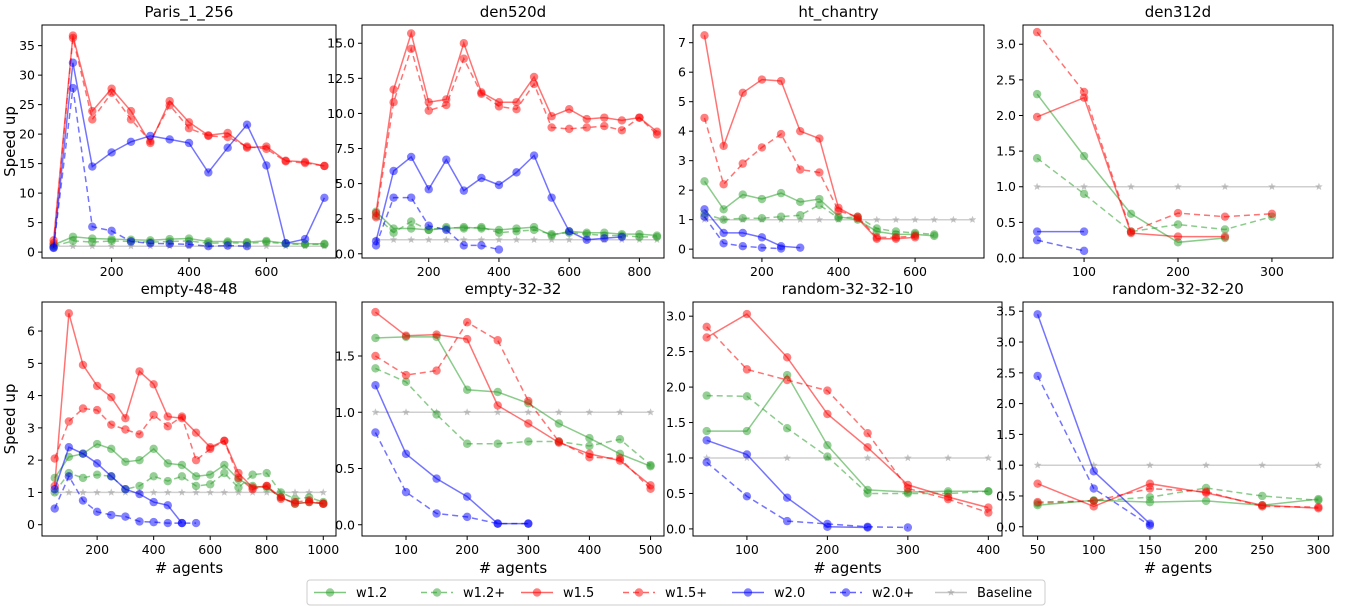 This screenshot has width=1350, height=606. I want to click on y-tick-label: 15, so click(27, 163).